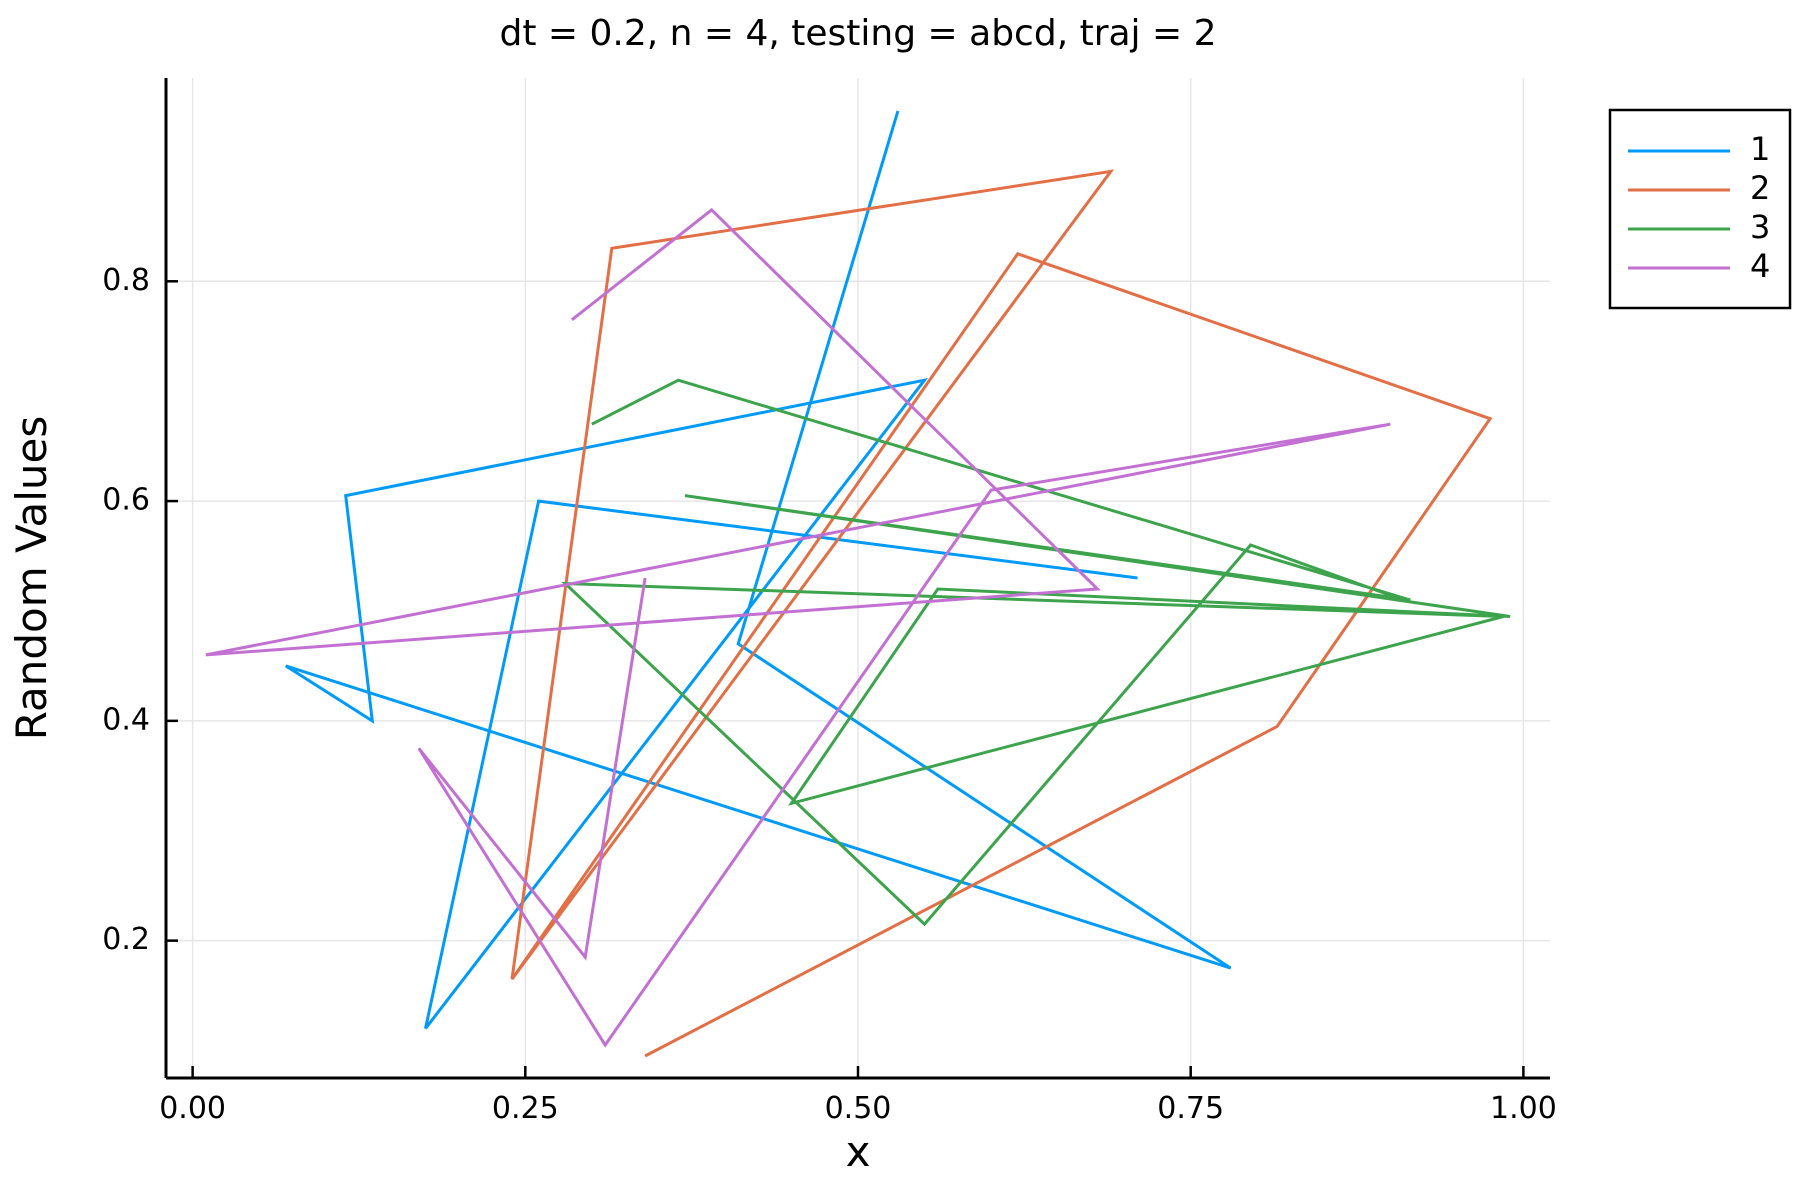 The height and width of the screenshot is (1200, 1800). I want to click on legend-label-3: 3, so click(1760, 227).